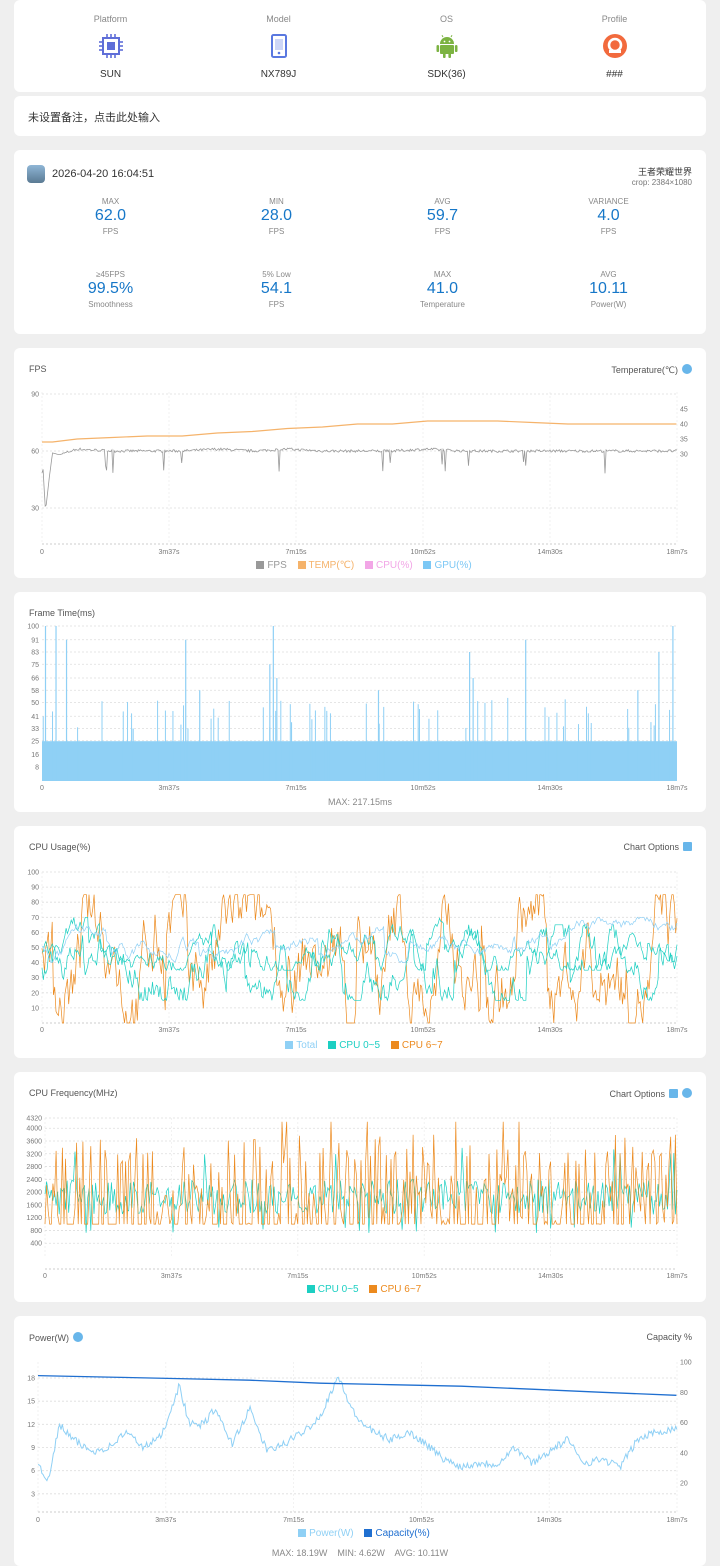 The height and width of the screenshot is (1566, 720). What do you see at coordinates (644, 370) in the screenshot?
I see `chart-right-label: Temperature(℃)` at bounding box center [644, 370].